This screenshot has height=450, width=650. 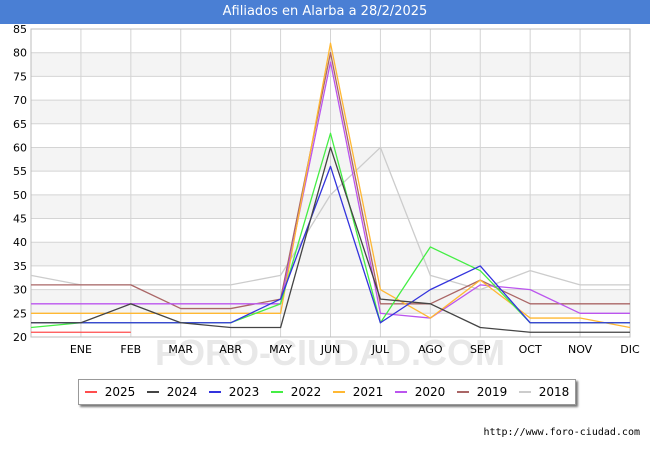 I want to click on x-tick-label: DIC, so click(x=630, y=349).